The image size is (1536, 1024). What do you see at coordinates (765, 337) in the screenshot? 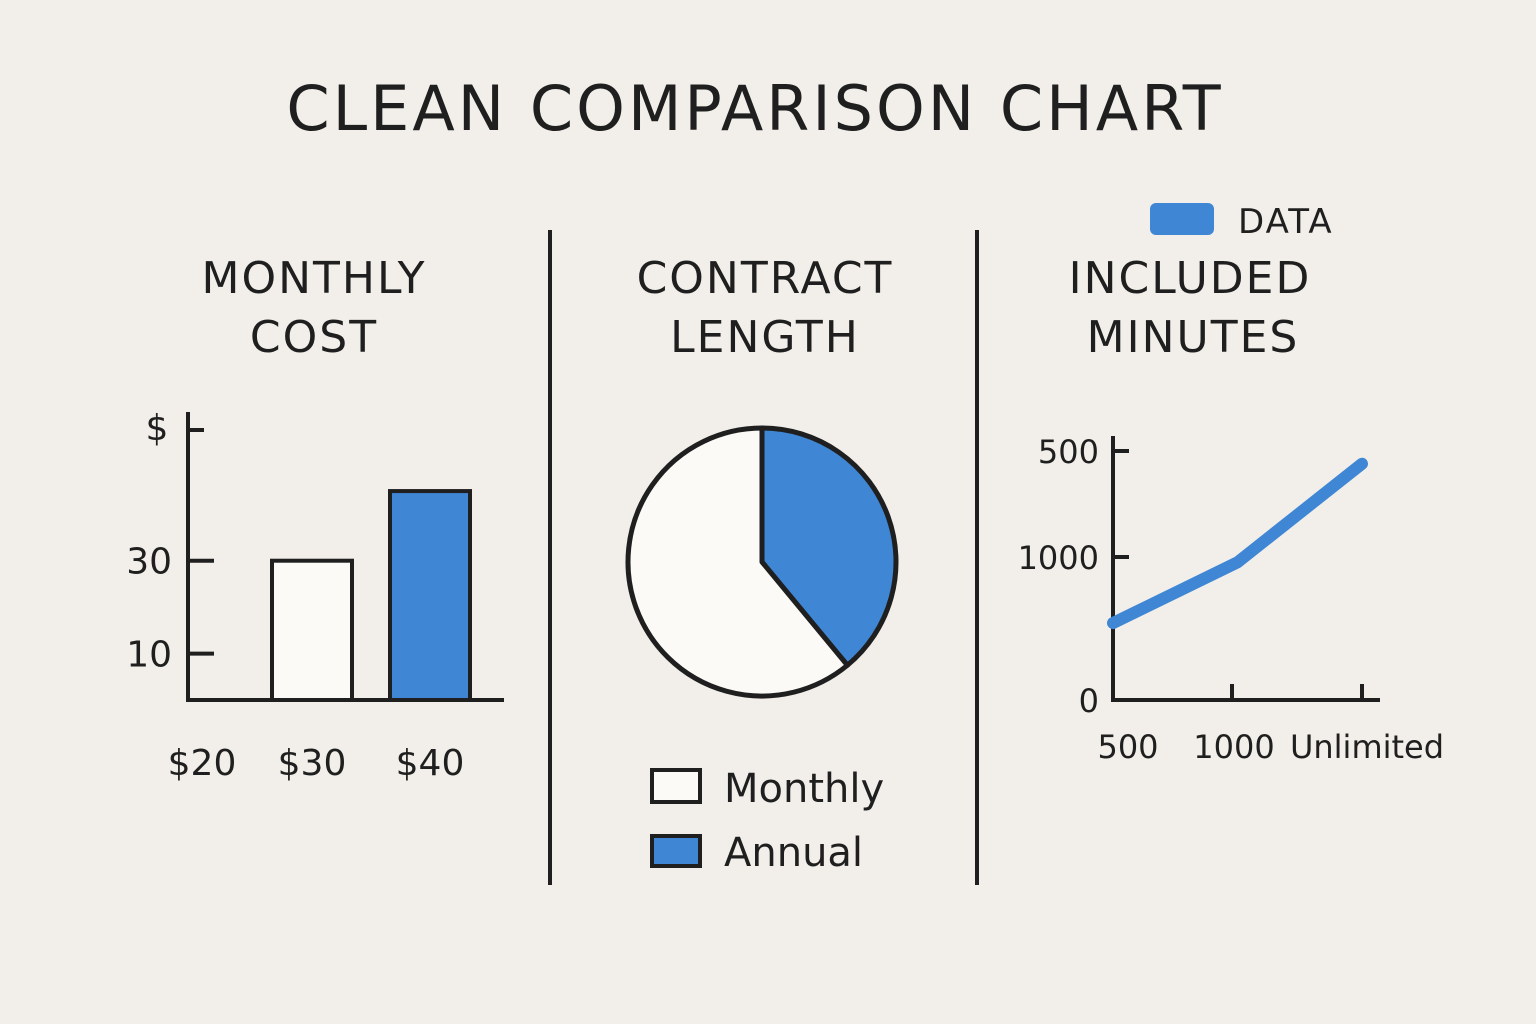
I see `contract-length-title-line-2: LENGTH` at bounding box center [765, 337].